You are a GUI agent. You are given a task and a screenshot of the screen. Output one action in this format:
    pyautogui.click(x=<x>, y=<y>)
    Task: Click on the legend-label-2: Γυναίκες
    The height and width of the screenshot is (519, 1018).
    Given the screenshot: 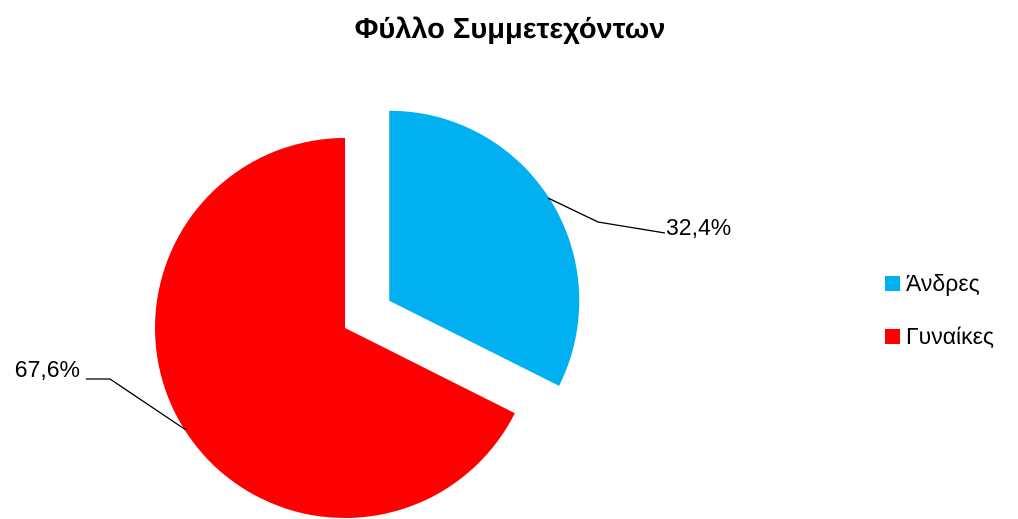 What is the action you would take?
    pyautogui.click(x=950, y=336)
    